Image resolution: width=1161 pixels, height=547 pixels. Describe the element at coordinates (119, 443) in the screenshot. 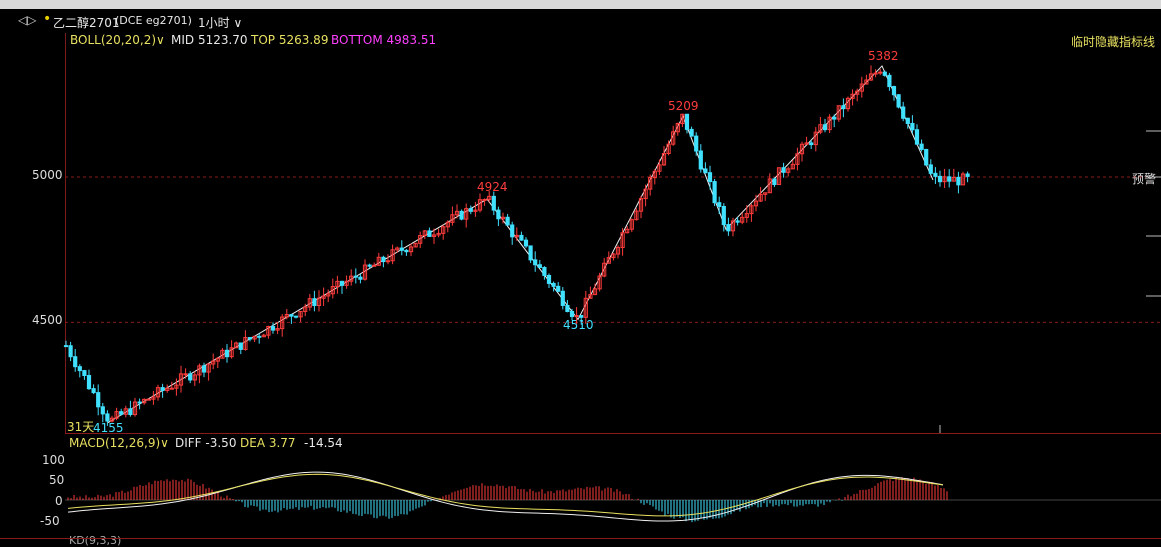

I see `macd-label: MACD(12,26,9)∨` at that location.